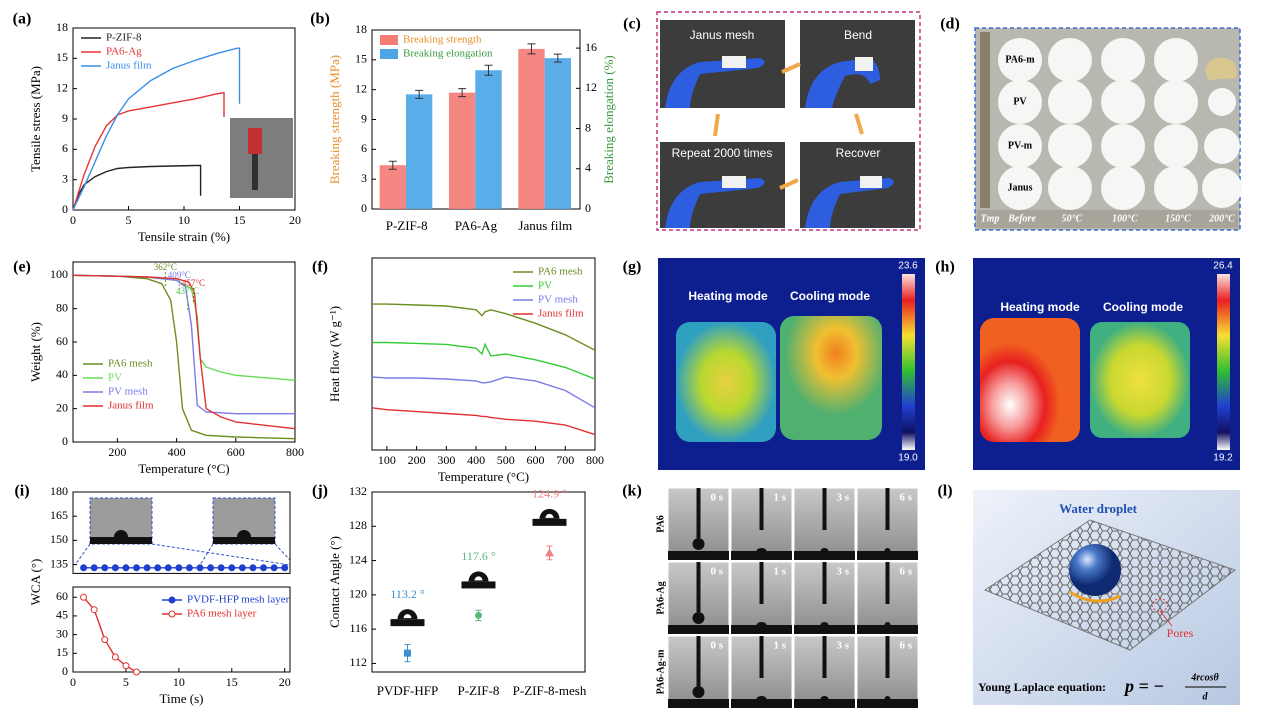 The width and height of the screenshot is (1269, 720). What do you see at coordinates (1095, 596) in the screenshot?
I see `contact-line` at bounding box center [1095, 596].